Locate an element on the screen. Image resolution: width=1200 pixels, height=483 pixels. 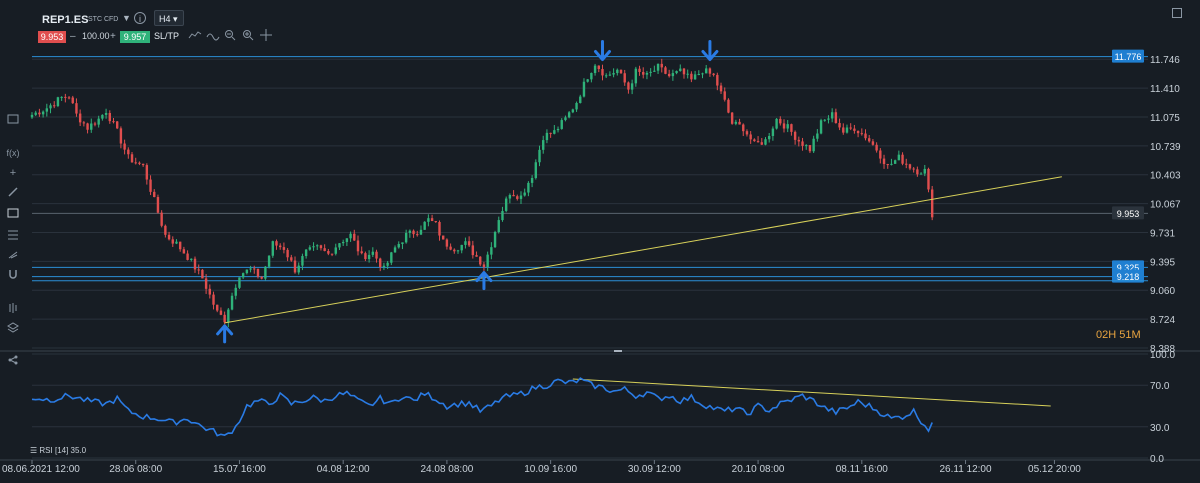
crosshair-tool-icon: + is located at coordinates (13, 173).